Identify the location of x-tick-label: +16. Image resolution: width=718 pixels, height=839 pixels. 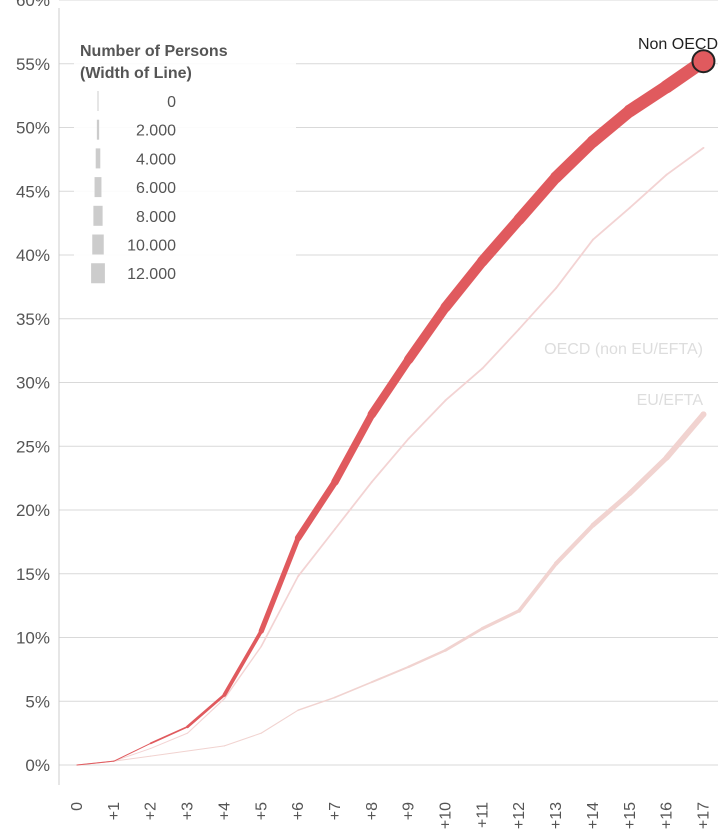
(667, 815).